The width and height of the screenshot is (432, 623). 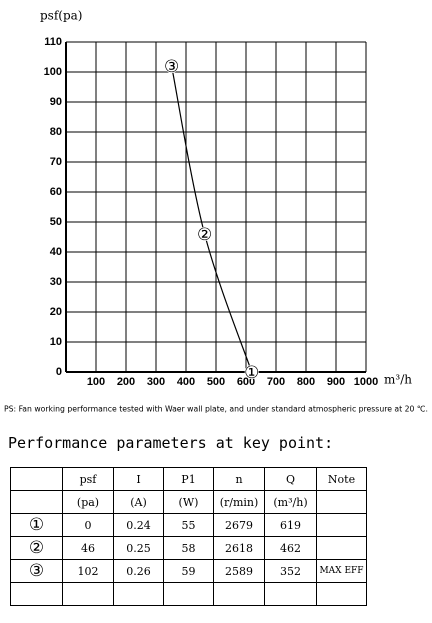 What do you see at coordinates (56, 222) in the screenshot?
I see `y-tick-label: 50` at bounding box center [56, 222].